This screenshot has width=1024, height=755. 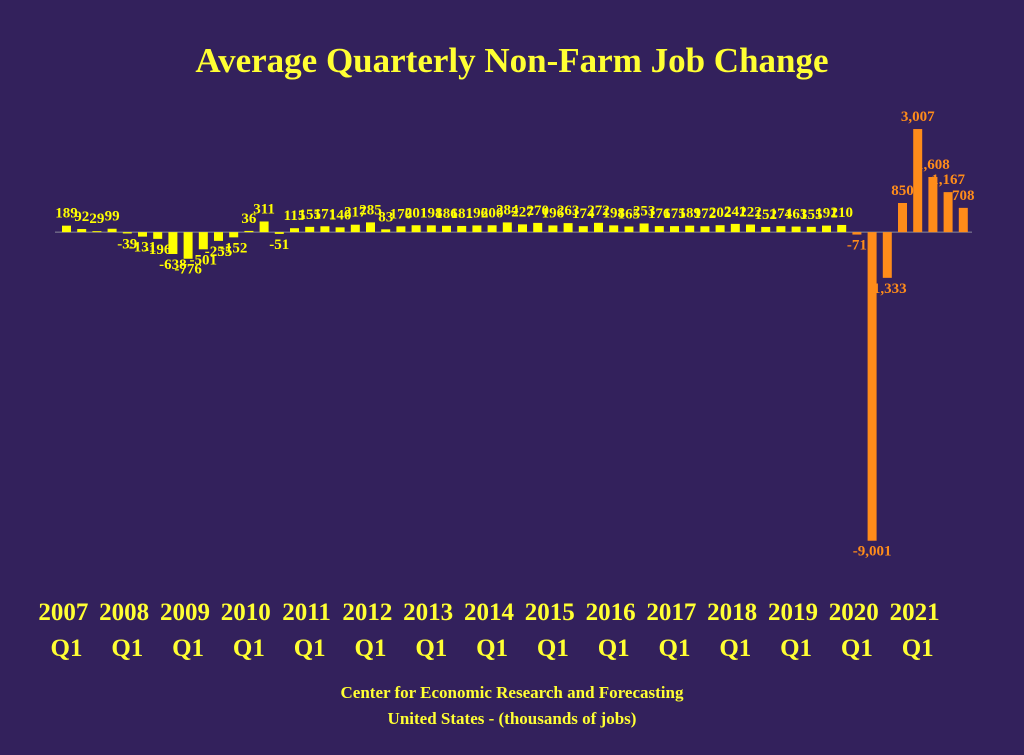 What do you see at coordinates (264, 209) in the screenshot?
I see `value-label: 311` at bounding box center [264, 209].